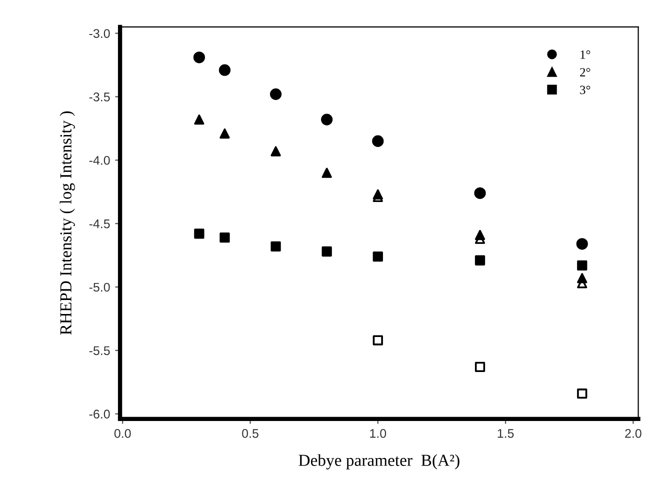 The width and height of the screenshot is (656, 490). Describe the element at coordinates (99, 287) in the screenshot. I see `y-tick-label: -5.0` at that location.